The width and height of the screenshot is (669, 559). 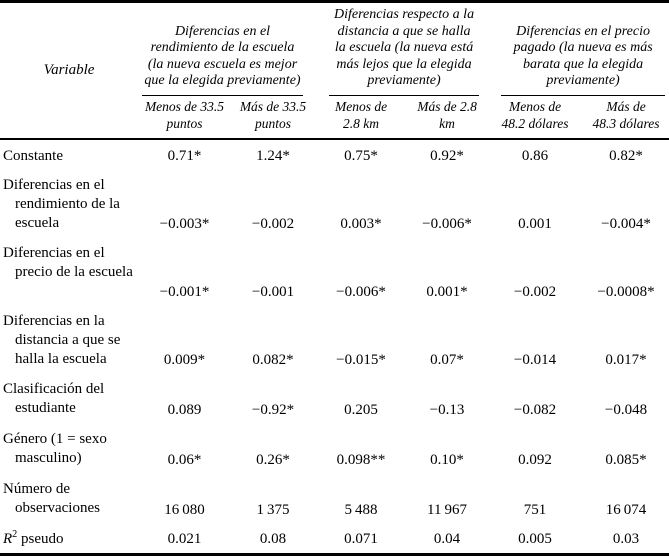 What do you see at coordinates (273, 539) in the screenshot?
I see `data-cell: 0.08` at bounding box center [273, 539].